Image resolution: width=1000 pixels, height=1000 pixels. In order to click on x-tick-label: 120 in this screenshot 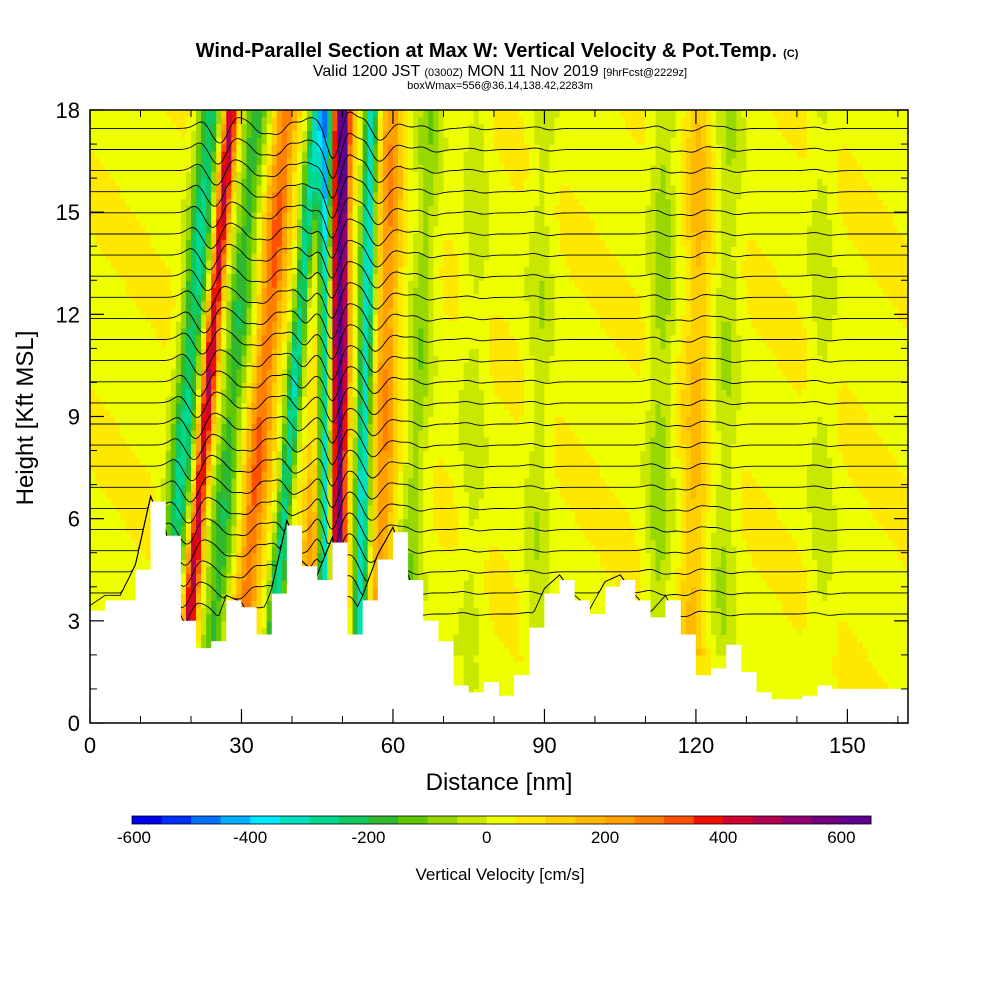, I will do `click(696, 745)`.